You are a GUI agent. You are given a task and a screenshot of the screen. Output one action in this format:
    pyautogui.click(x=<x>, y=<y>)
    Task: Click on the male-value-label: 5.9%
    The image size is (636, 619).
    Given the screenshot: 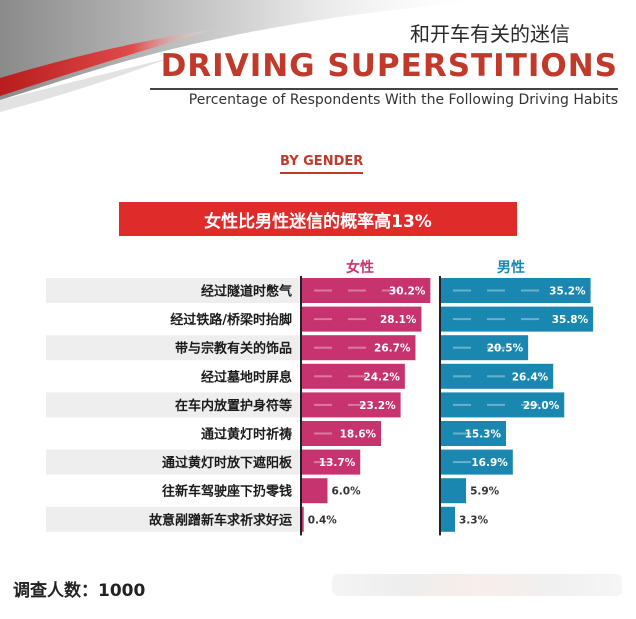 What is the action you would take?
    pyautogui.click(x=485, y=492)
    